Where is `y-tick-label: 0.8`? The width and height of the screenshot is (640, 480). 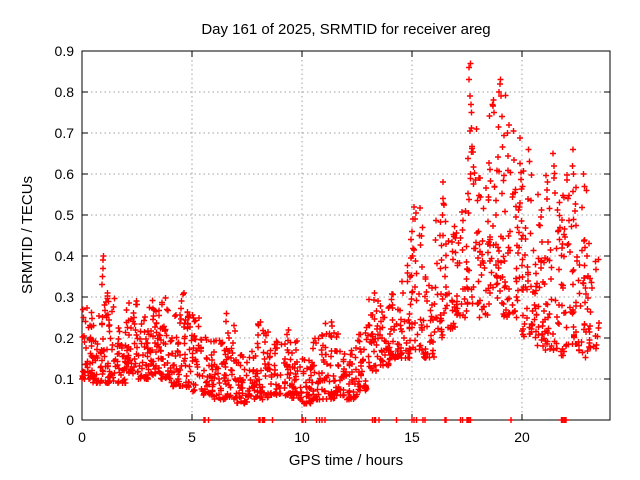
y-tick-label: 0.8 is located at coordinates (64, 92).